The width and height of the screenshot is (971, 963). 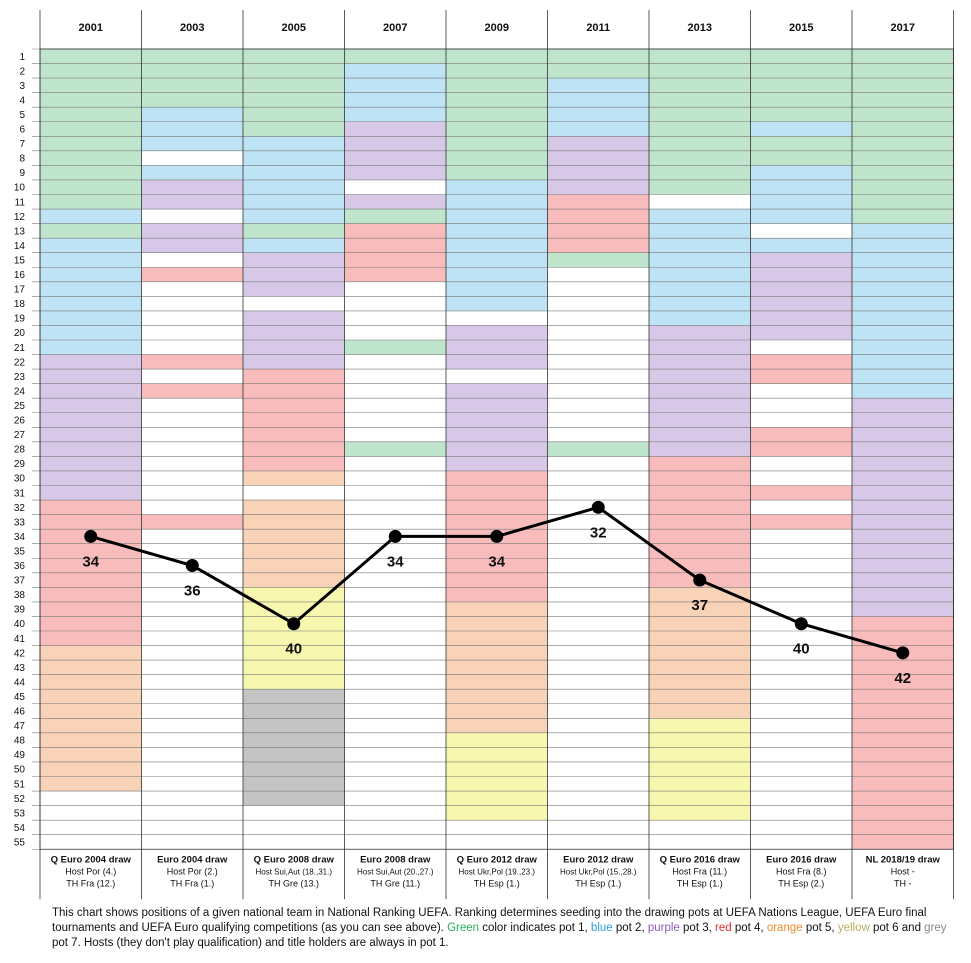 What do you see at coordinates (20, 842) in the screenshot?
I see `y-tick-label: 55` at bounding box center [20, 842].